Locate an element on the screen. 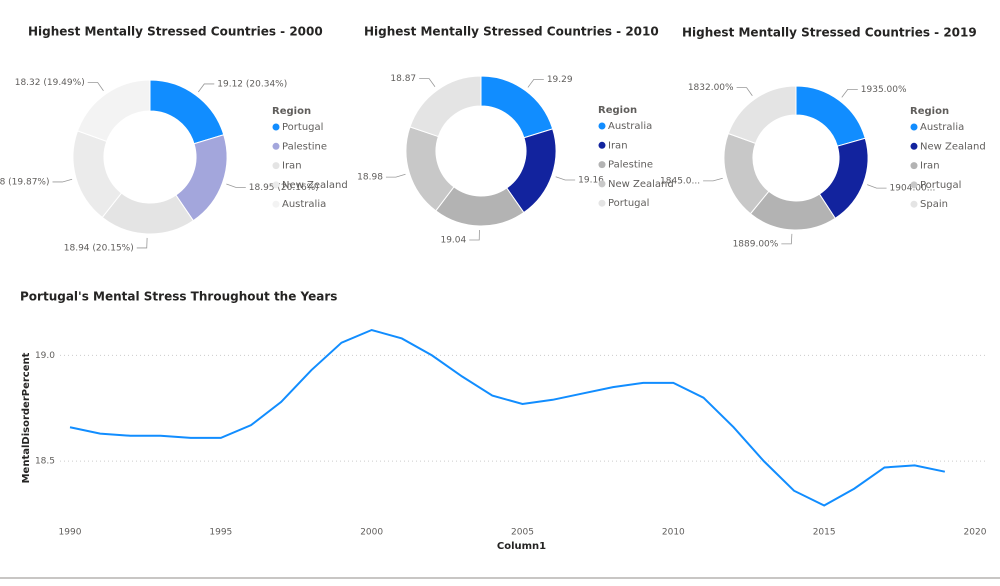 This screenshot has height=586, width=1000. data-label: 18.95 (20.16%) is located at coordinates (284, 188).